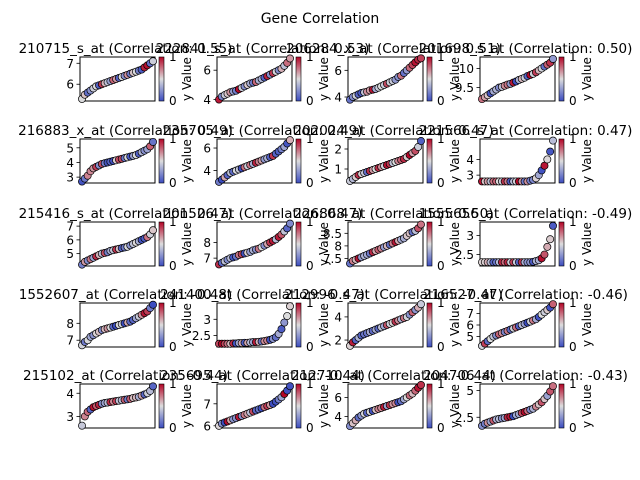 The width and height of the screenshot is (640, 480). What do you see at coordinates (466, 69) in the screenshot?
I see `y-tick-label: 10` at bounding box center [466, 69].